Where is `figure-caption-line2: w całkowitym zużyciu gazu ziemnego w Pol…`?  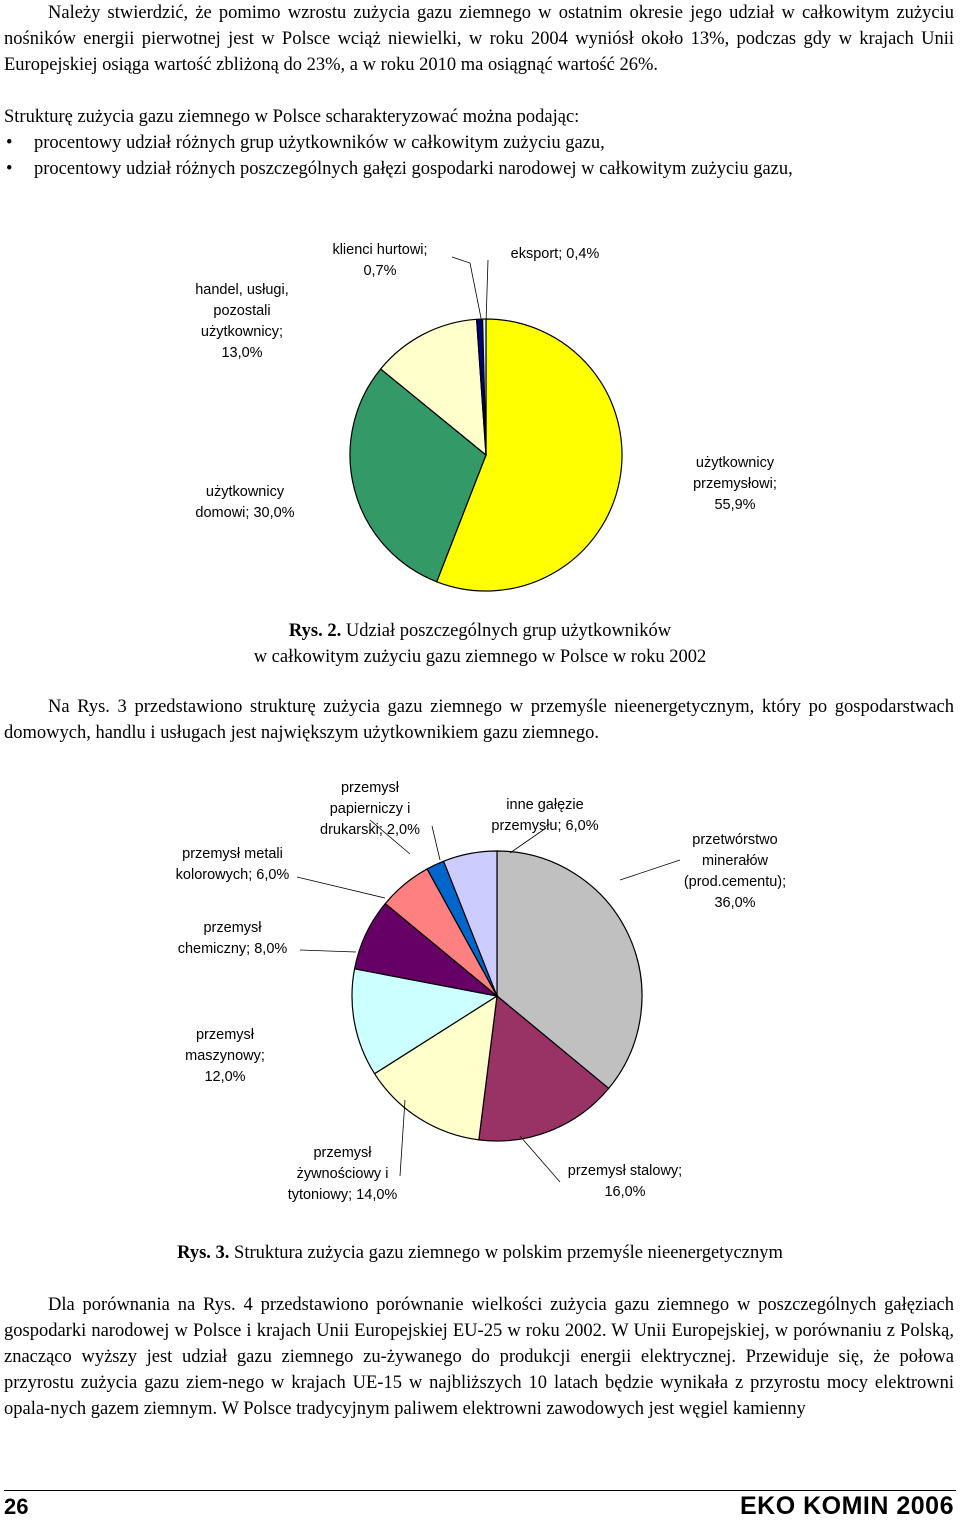 figure-caption-line2: w całkowitym zużyciu gazu ziemnego w Pol… is located at coordinates (480, 657).